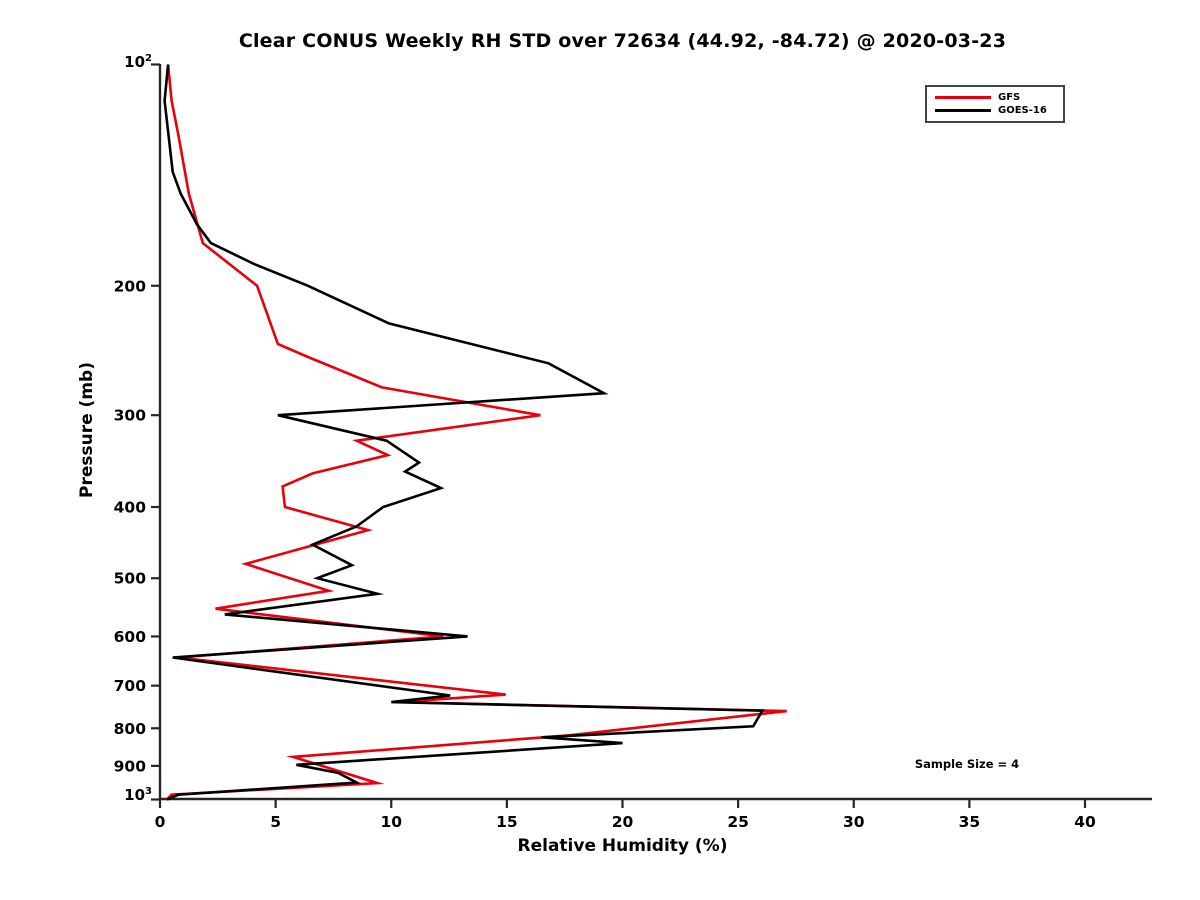 This screenshot has height=900, width=1200. What do you see at coordinates (963, 110) in the screenshot?
I see `goes16-line-swatch` at bounding box center [963, 110].